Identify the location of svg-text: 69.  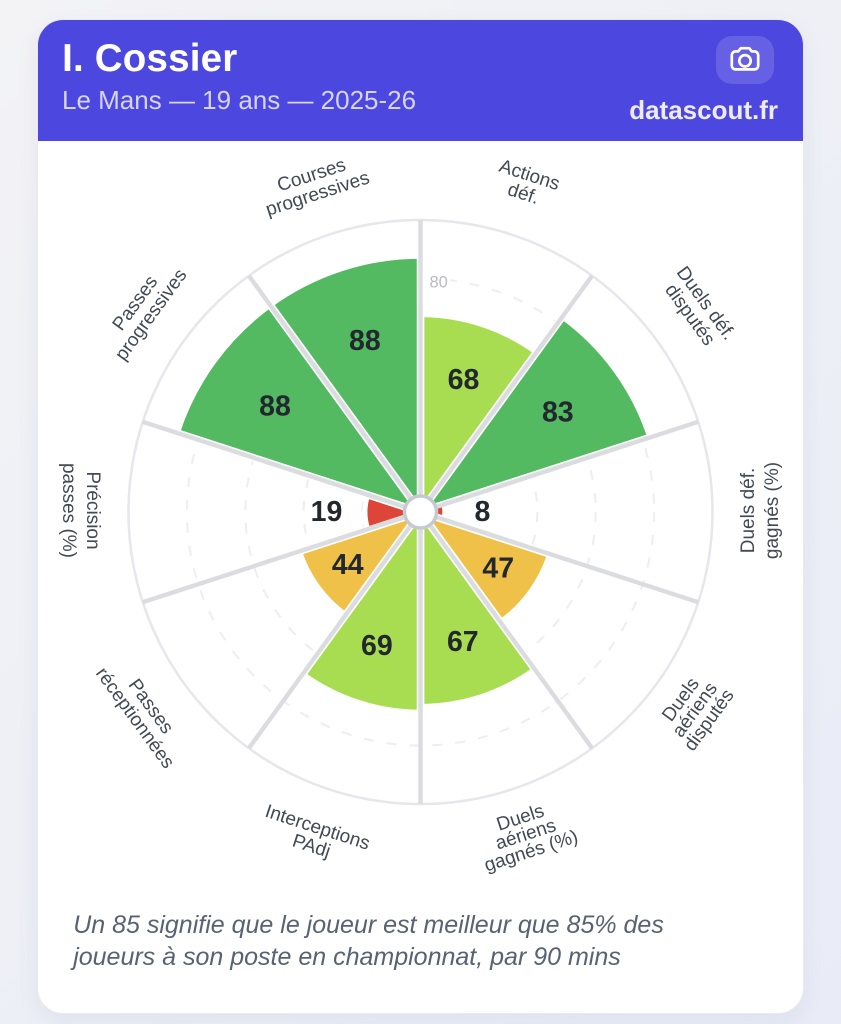
(377, 646).